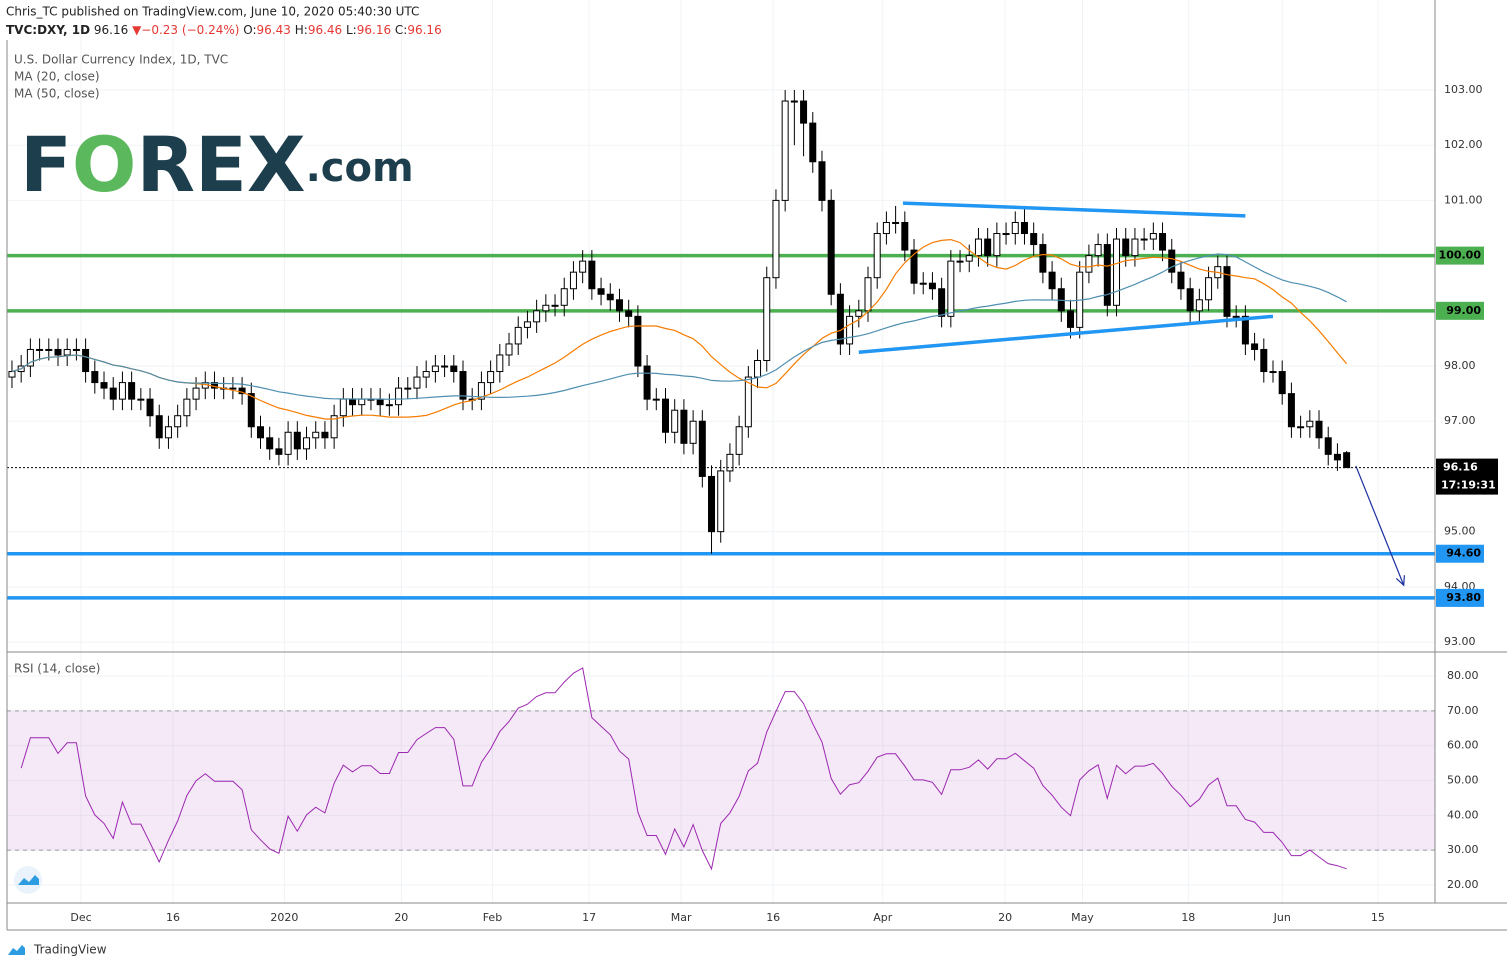 Image resolution: width=1507 pixels, height=969 pixels. Describe the element at coordinates (492, 917) in the screenshot. I see `x-tick-label: Feb` at that location.